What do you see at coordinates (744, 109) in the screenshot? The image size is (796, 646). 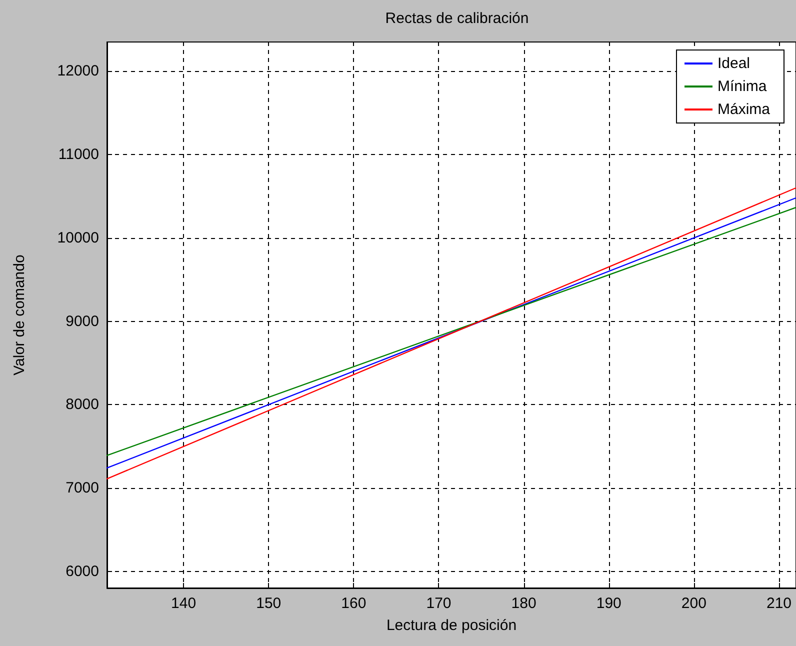 I see `legend-label: Máxima` at bounding box center [744, 109].